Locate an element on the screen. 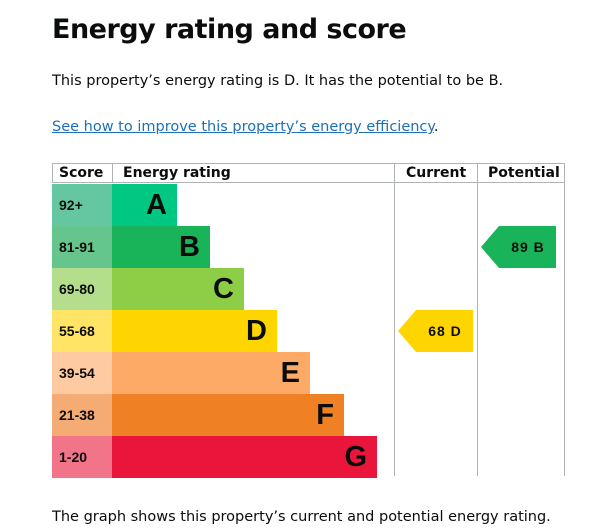 Image resolution: width=600 pixels, height=531 pixels. current-rating-arrow: 68 D is located at coordinates (435, 331).